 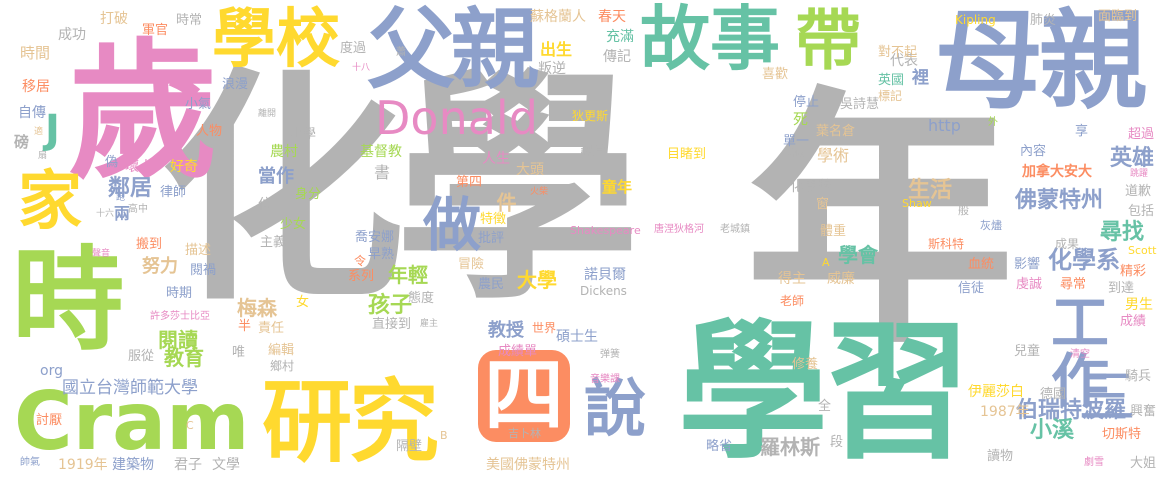 What do you see at coordinates (1057, 172) in the screenshot?
I see `word-canada: 加拿大安大` at bounding box center [1057, 172].